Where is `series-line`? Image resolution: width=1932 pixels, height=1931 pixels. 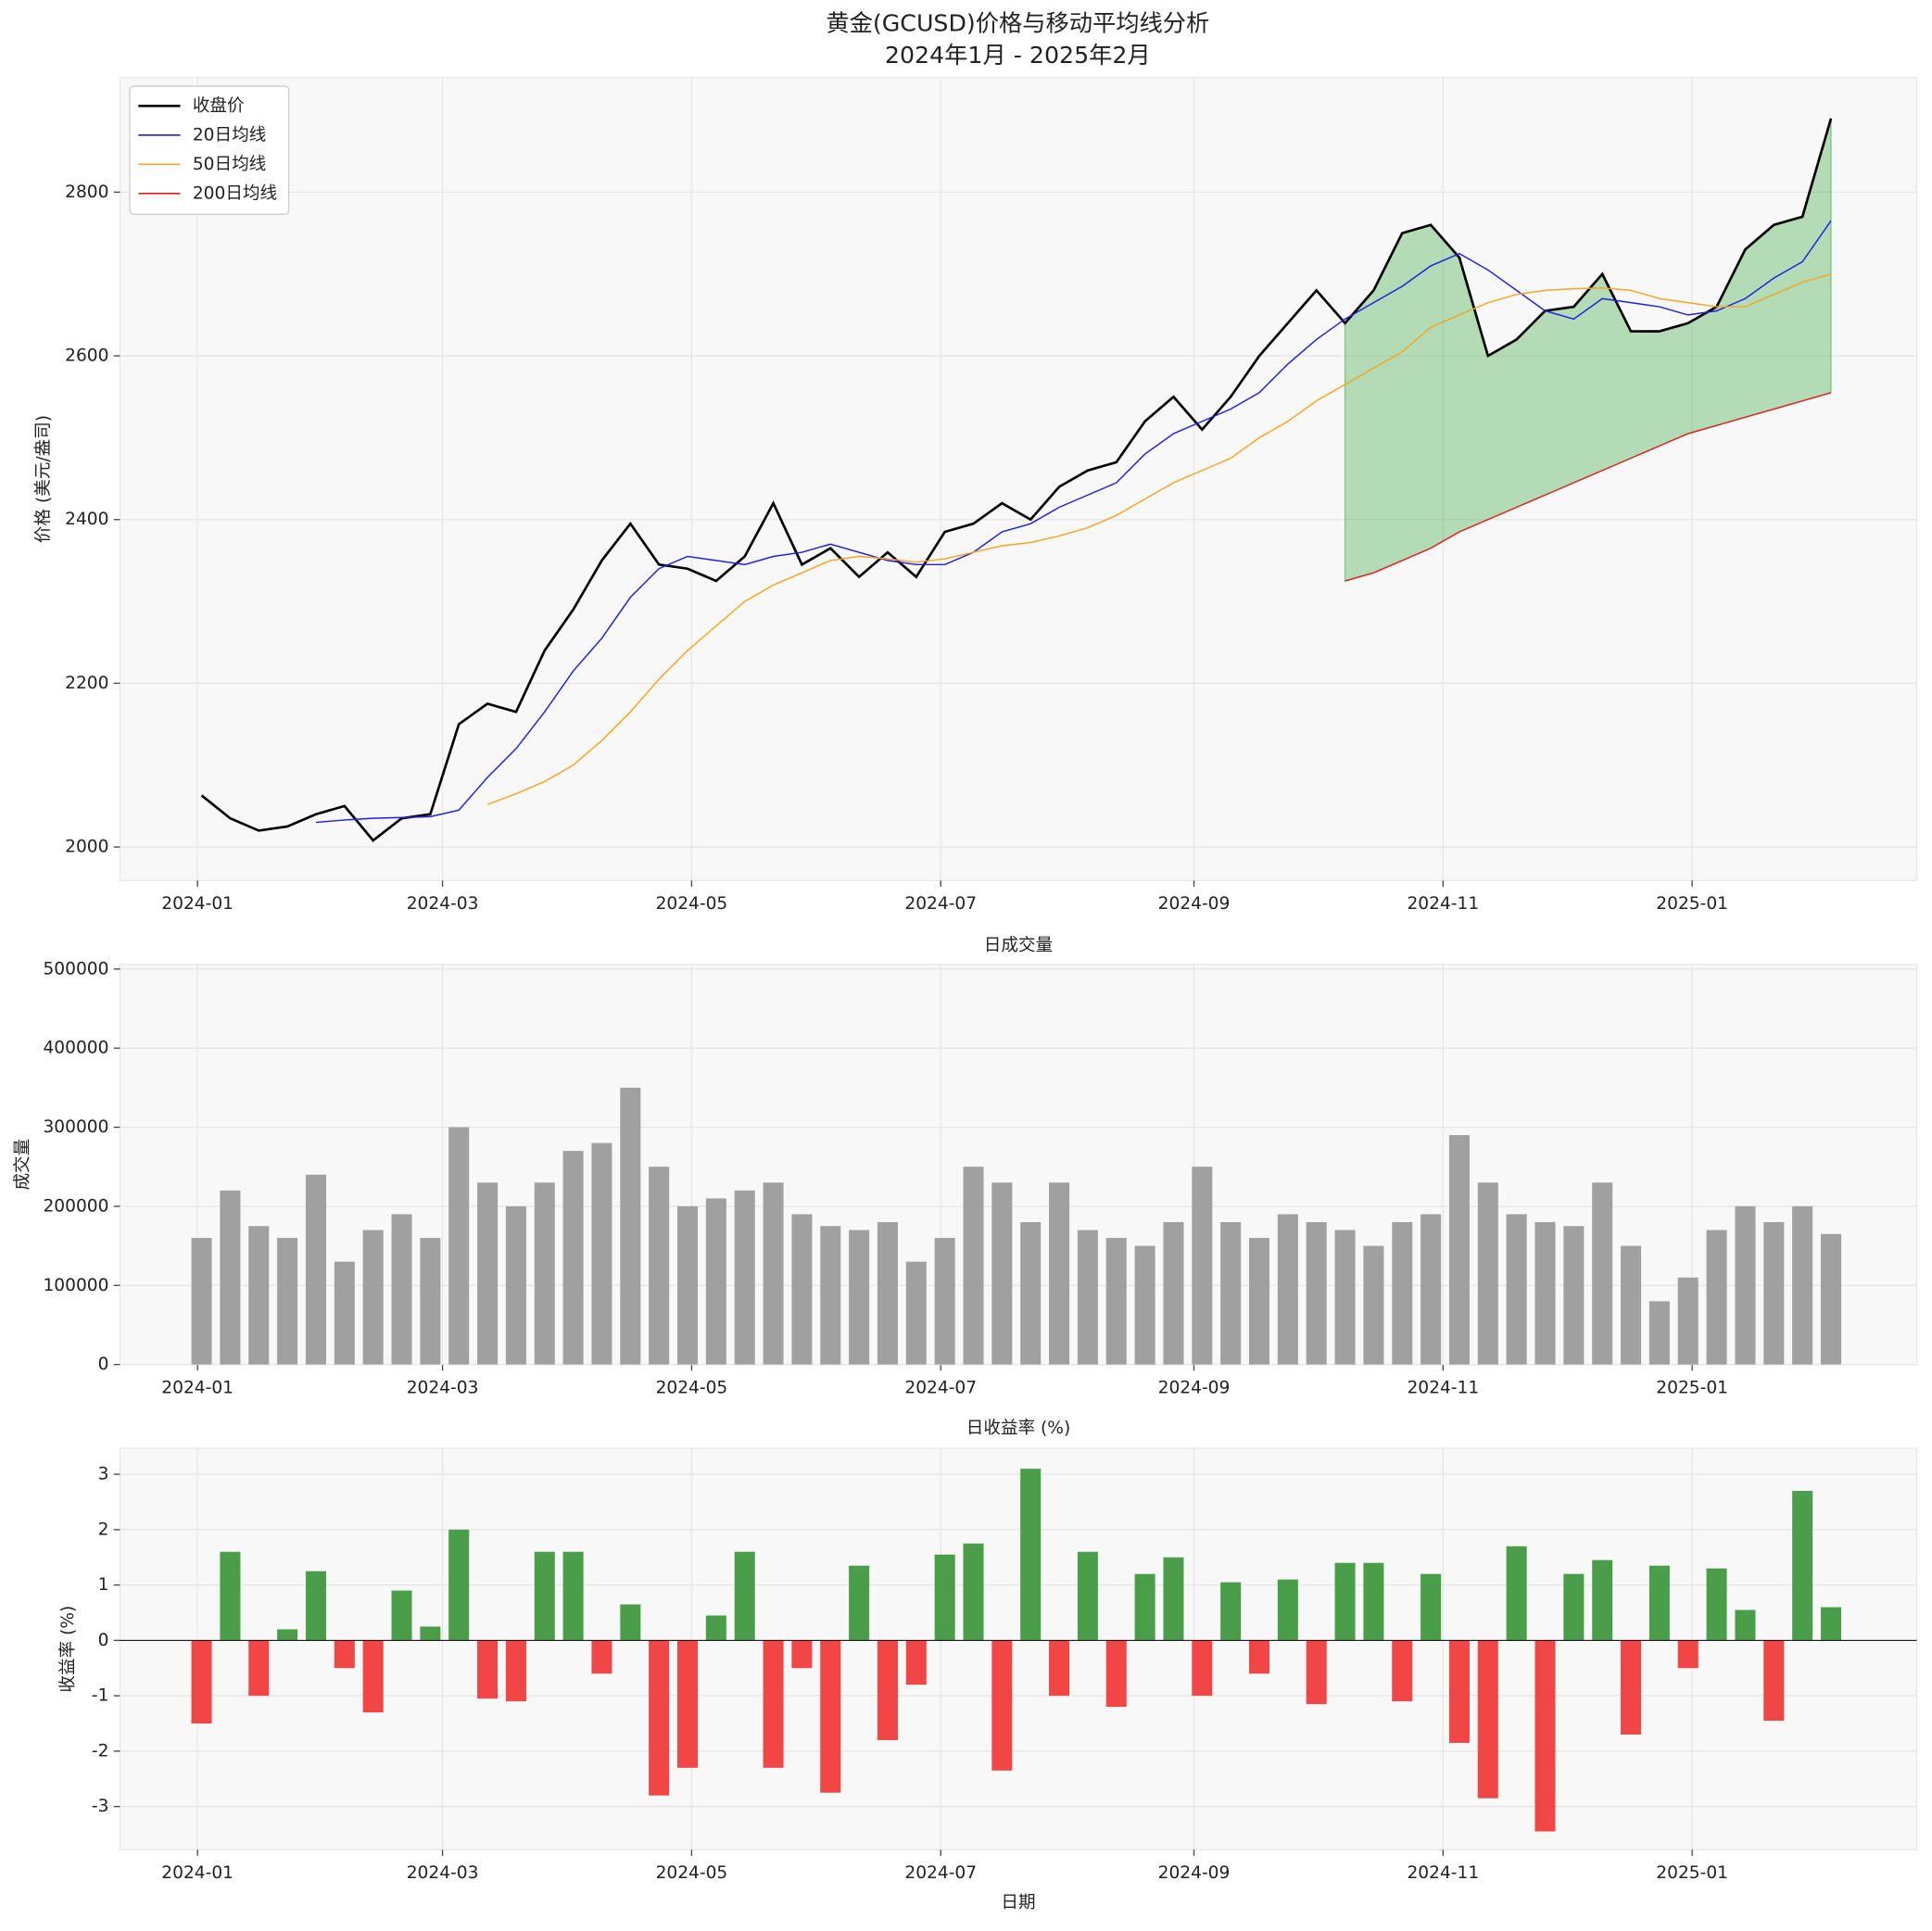
series-line is located at coordinates (1589, 487).